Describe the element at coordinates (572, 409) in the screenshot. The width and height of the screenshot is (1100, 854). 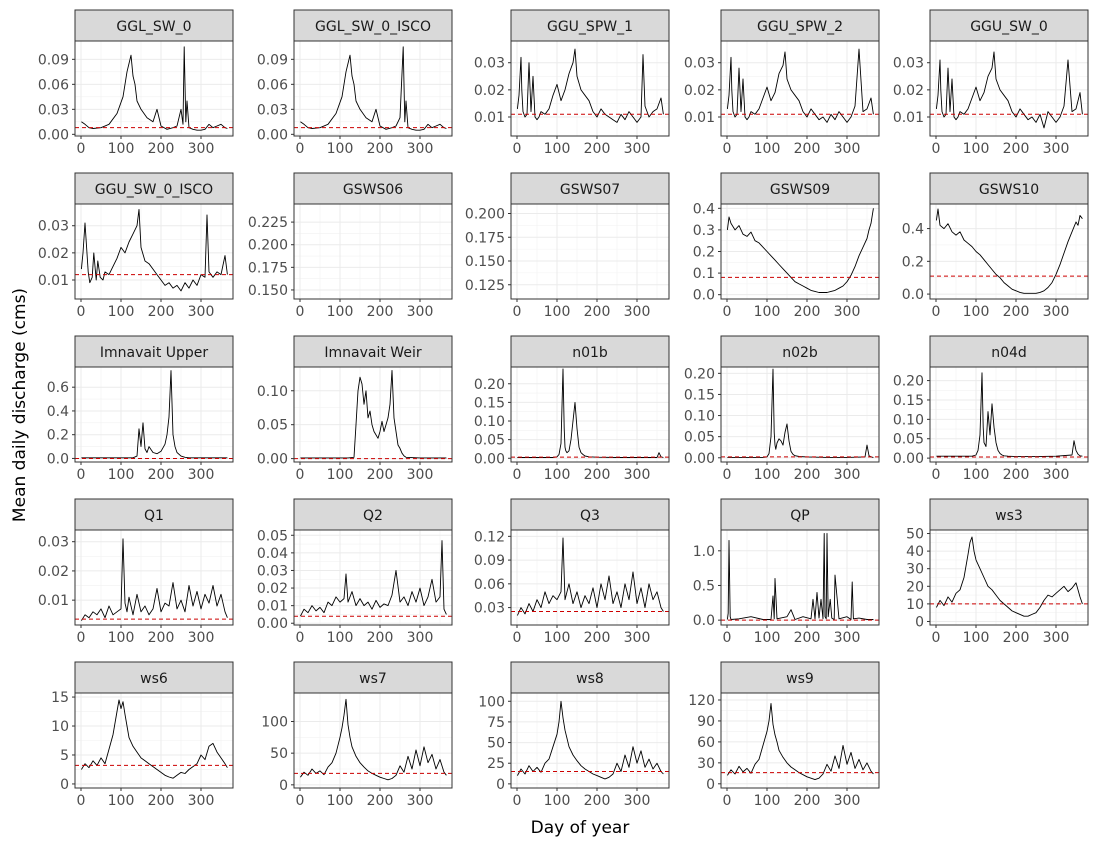
I see `panel-n01b: n01b 0 100 200 300 0.00 0.05 0.10 0.15 0.20` at that location.